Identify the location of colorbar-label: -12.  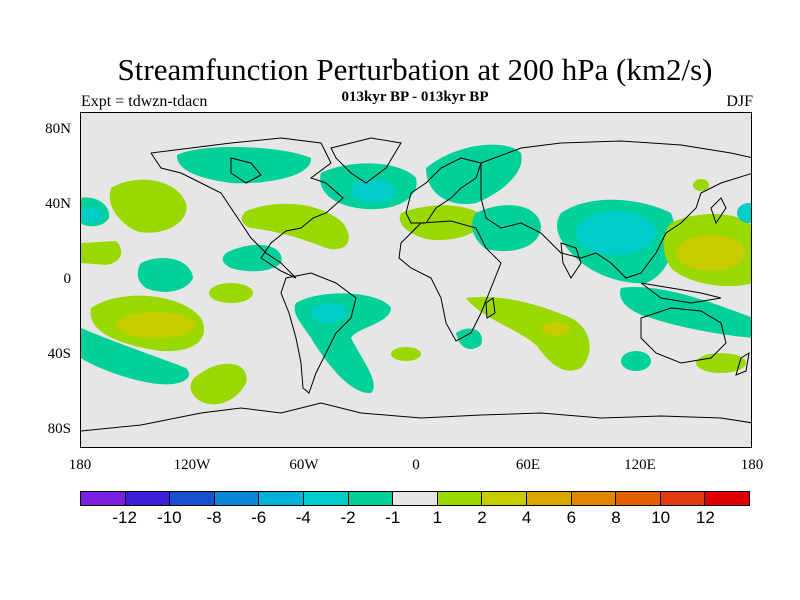
(124, 517).